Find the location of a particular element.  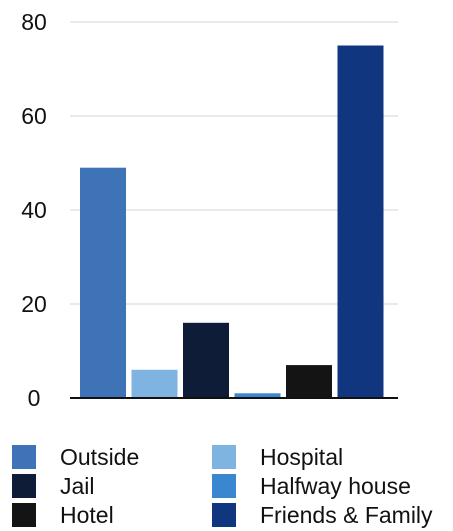

legend-item-hospital: Hospital is located at coordinates (277, 457).